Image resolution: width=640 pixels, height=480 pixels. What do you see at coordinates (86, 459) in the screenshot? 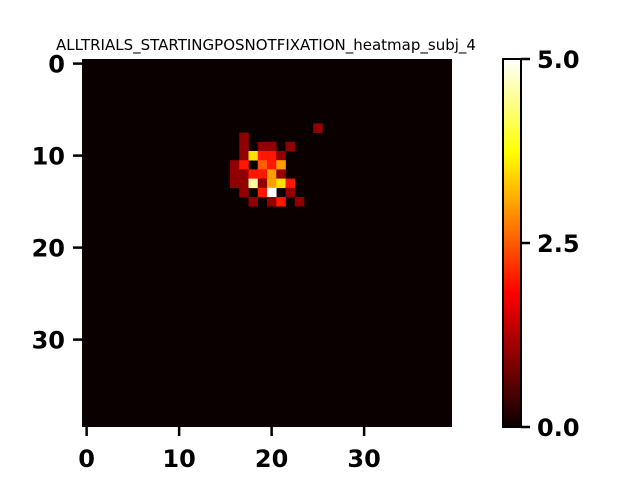
I see `x-tick-label: 0` at bounding box center [86, 459].